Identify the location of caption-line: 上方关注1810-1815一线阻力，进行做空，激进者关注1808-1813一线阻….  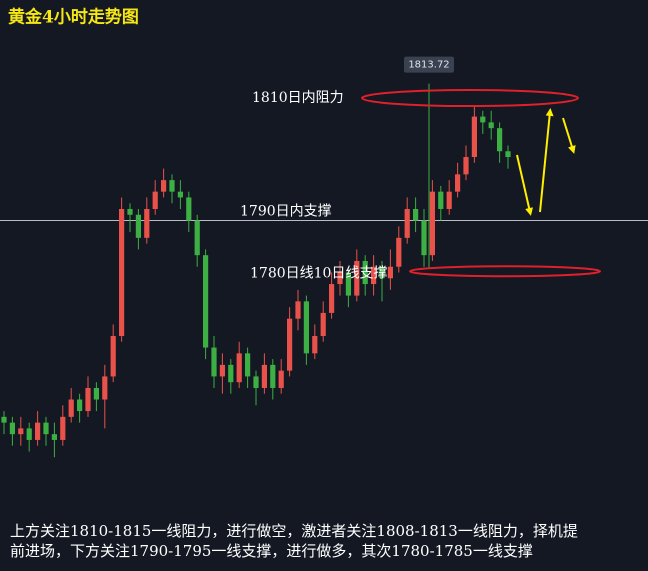
(294, 531).